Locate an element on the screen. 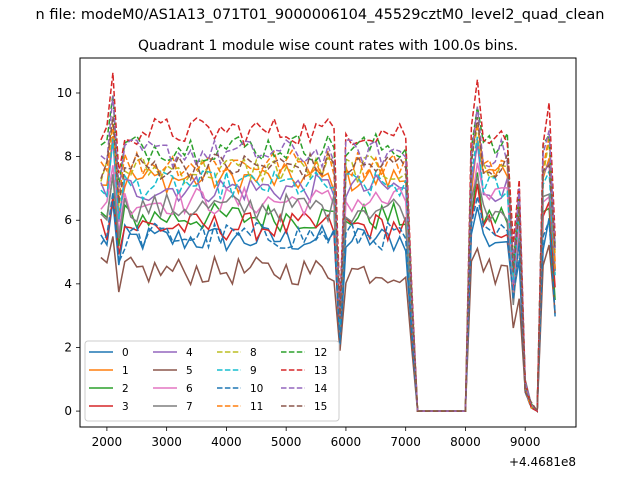  x-tick-label: 9000 is located at coordinates (525, 442).